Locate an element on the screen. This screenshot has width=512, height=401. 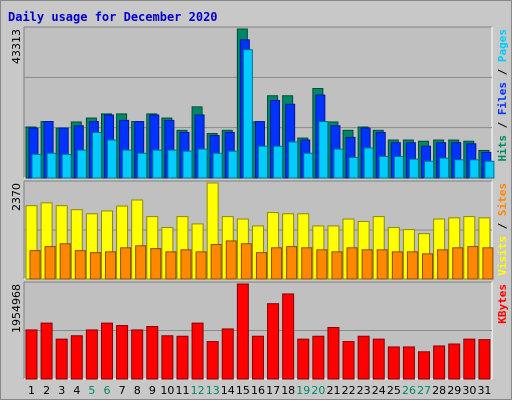
day-label-9: 9 is located at coordinates (152, 390).